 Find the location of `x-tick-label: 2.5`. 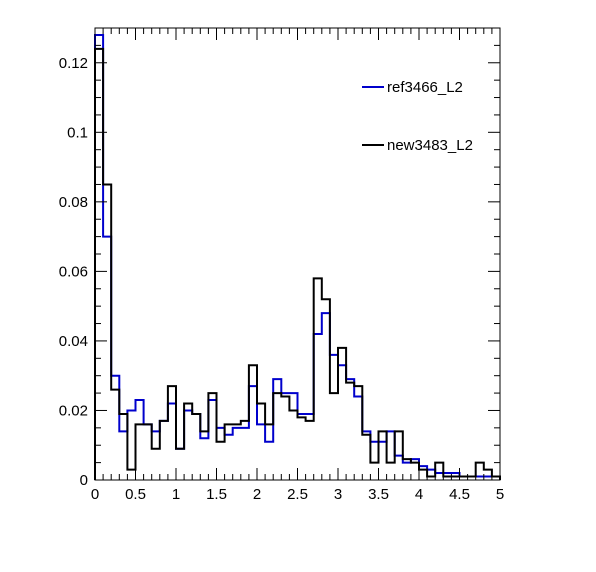

x-tick-label: 2.5 is located at coordinates (297, 494).